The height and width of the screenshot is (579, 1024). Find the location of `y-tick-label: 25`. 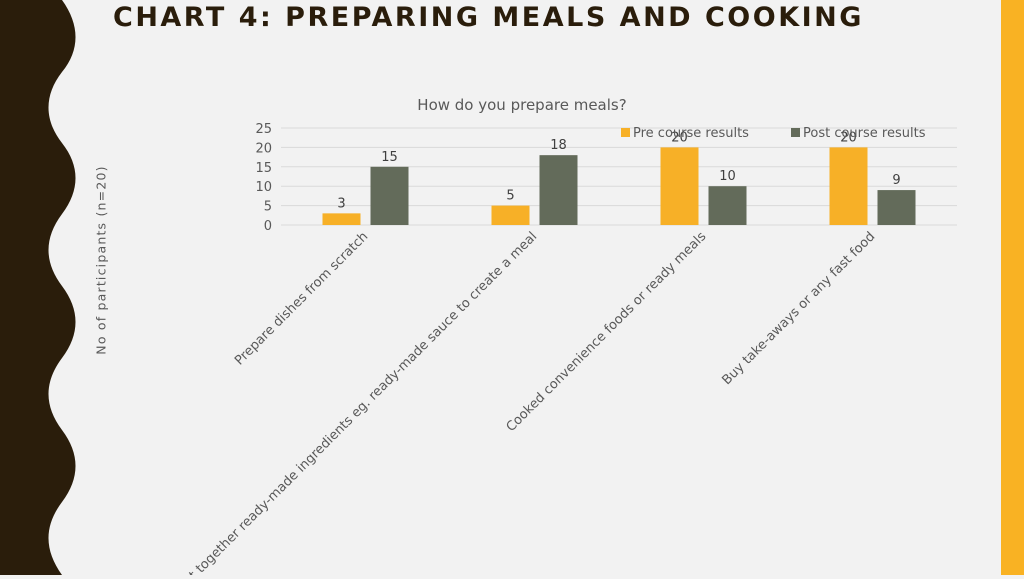

y-tick-label: 25 is located at coordinates (263, 129).